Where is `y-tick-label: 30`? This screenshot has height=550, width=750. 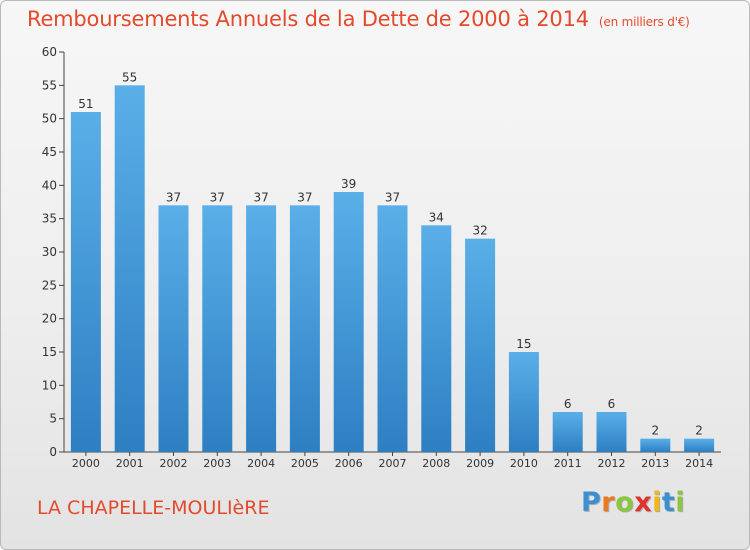
y-tick-label: 30 is located at coordinates (49, 252).